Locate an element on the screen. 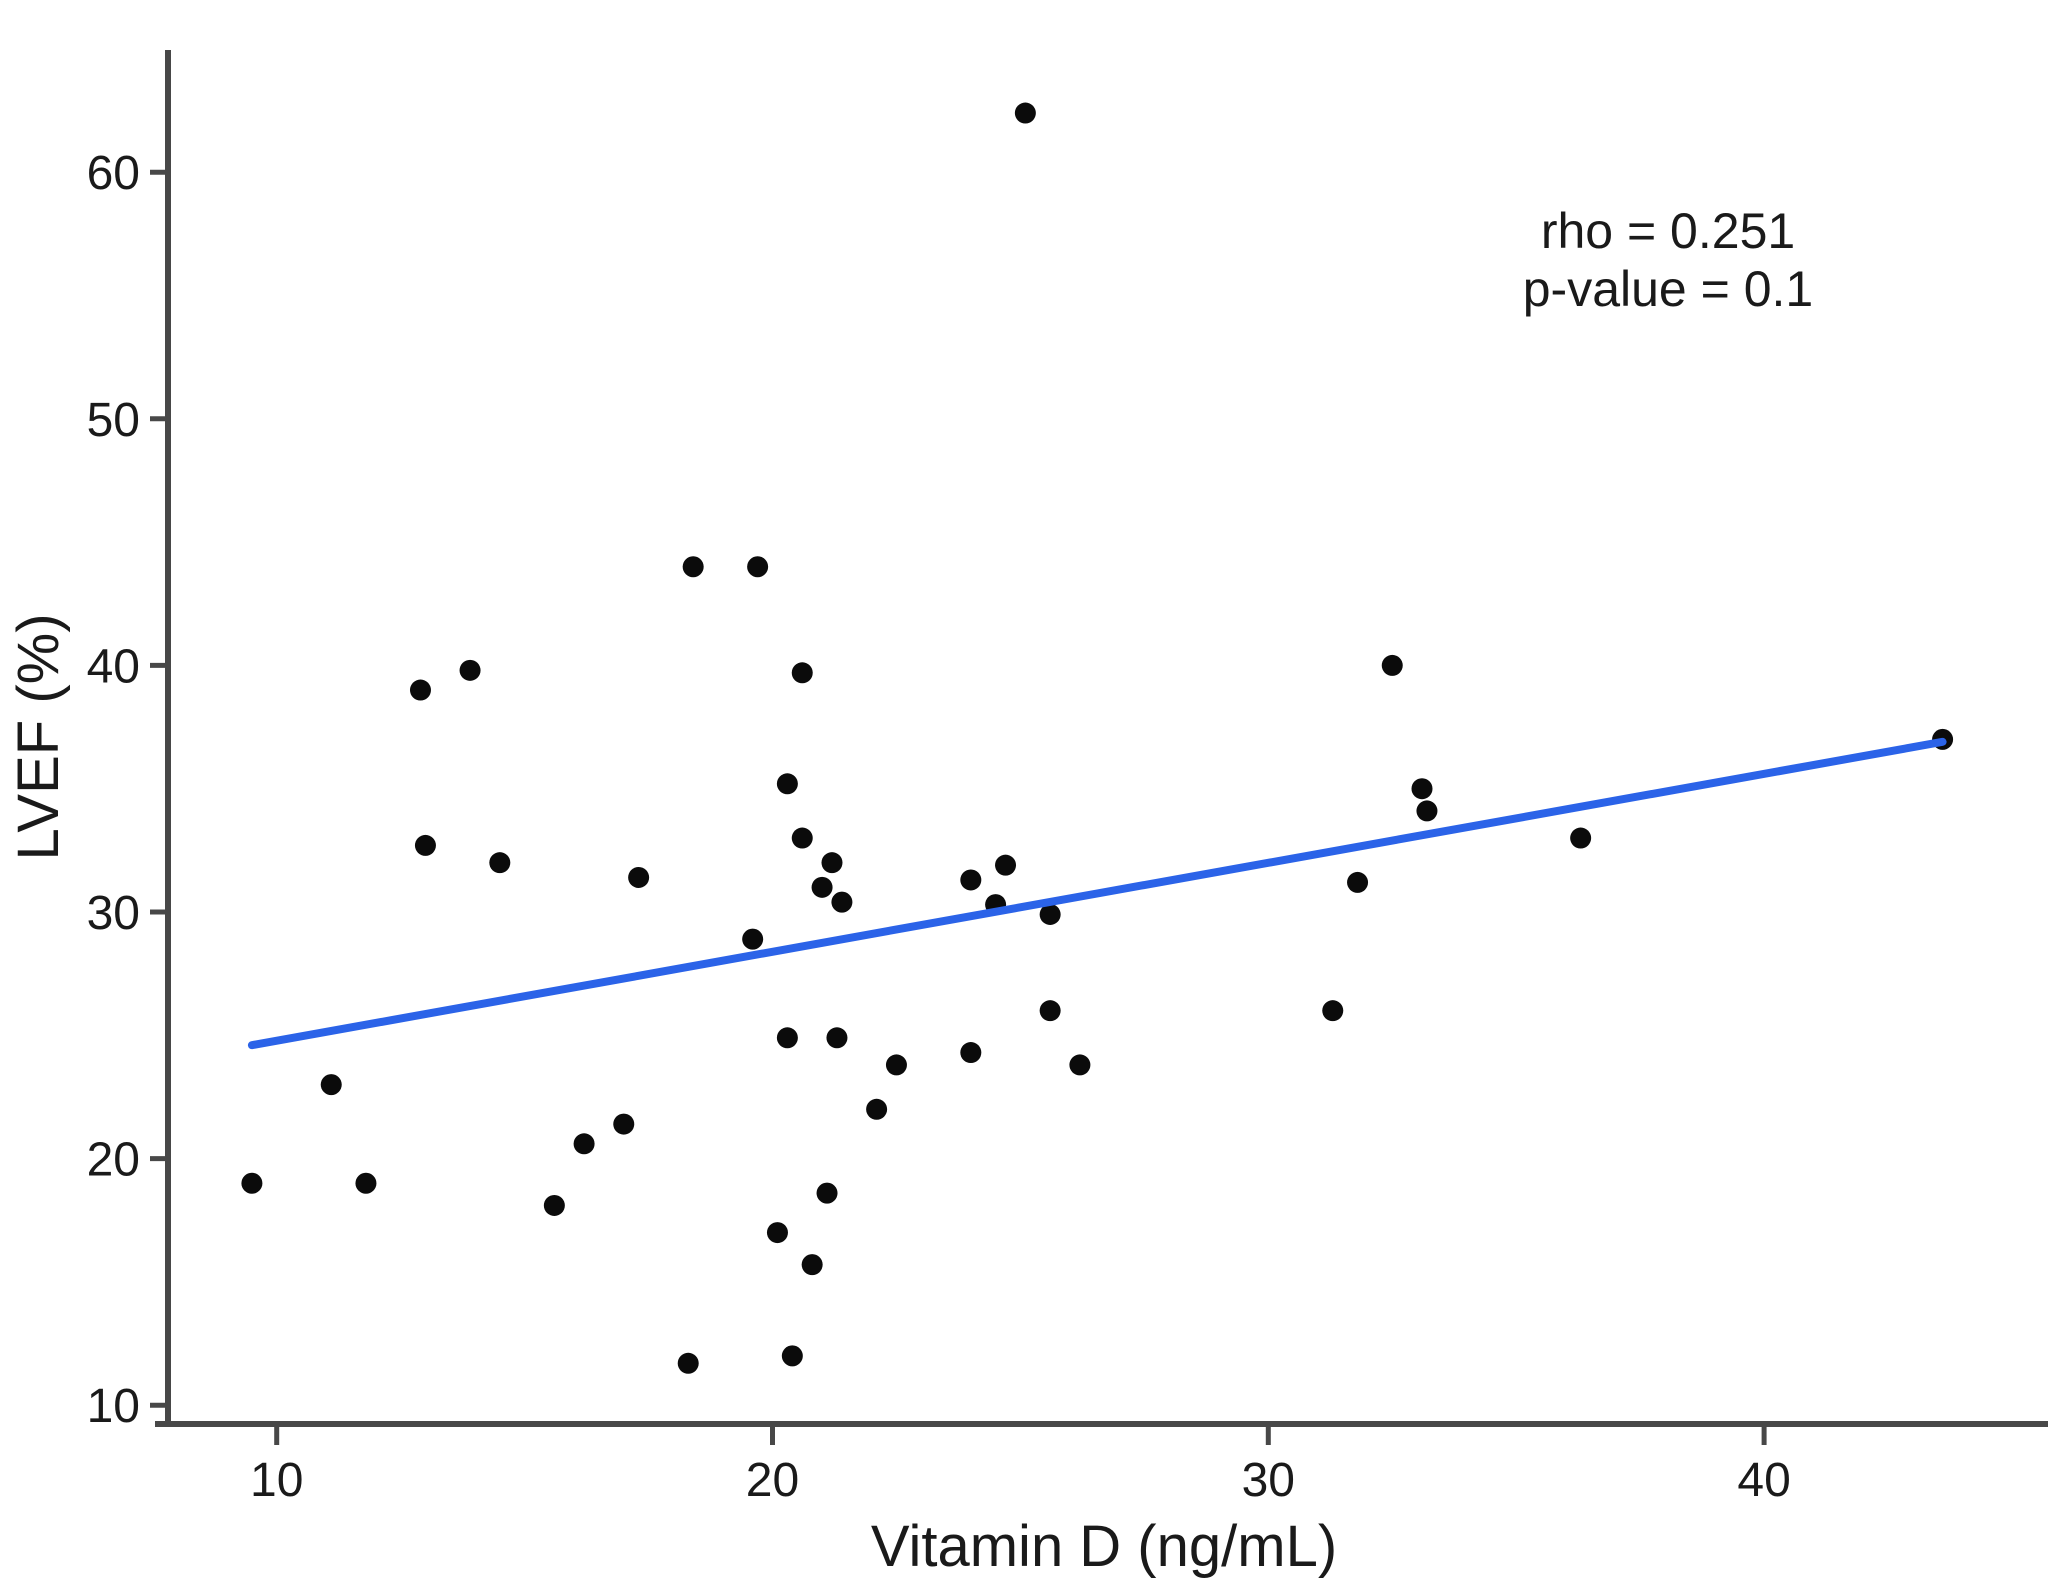 The height and width of the screenshot is (1586, 2063). y-tick-label: 20 is located at coordinates (113, 1160).